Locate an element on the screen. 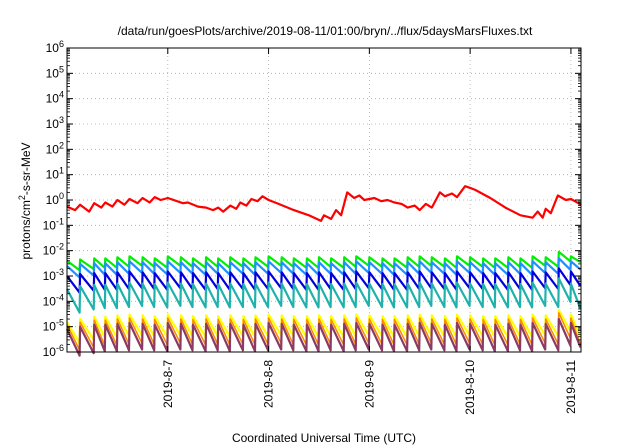 The image size is (640, 448). y-tick-label: 10⁰ is located at coordinates (55, 199).